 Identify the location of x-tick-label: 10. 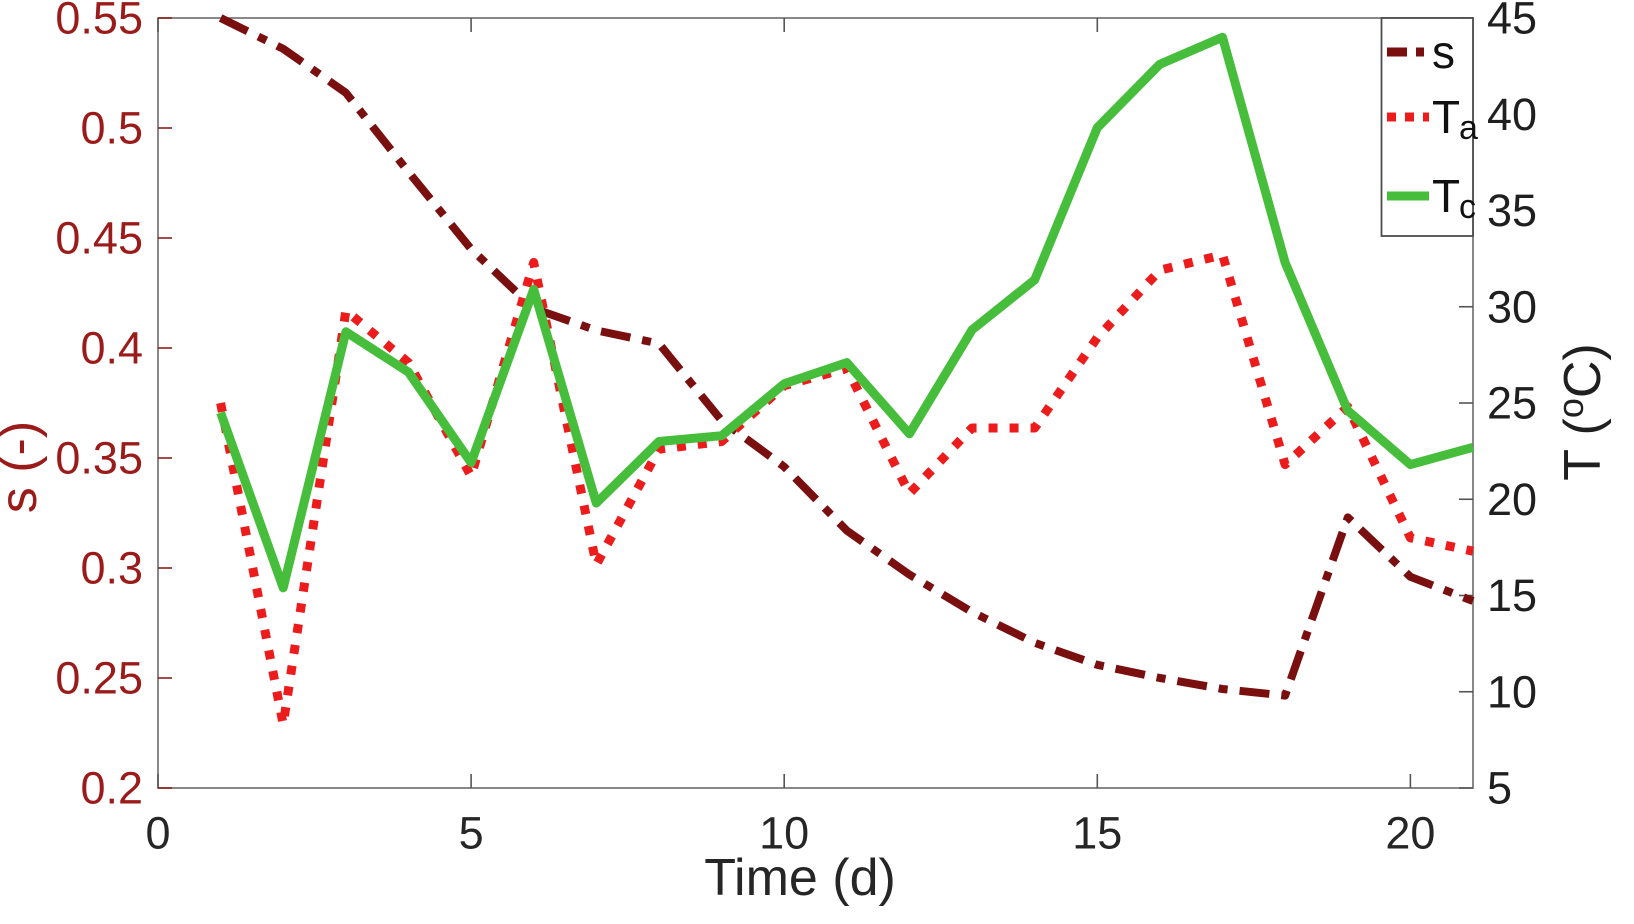
(784, 833).